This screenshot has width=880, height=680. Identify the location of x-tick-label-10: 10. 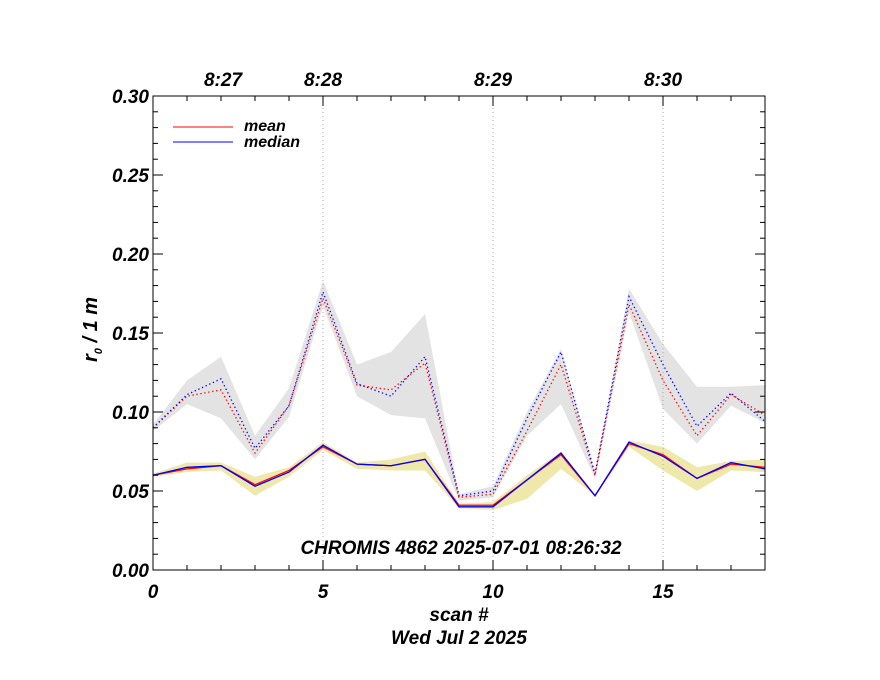
(493, 592).